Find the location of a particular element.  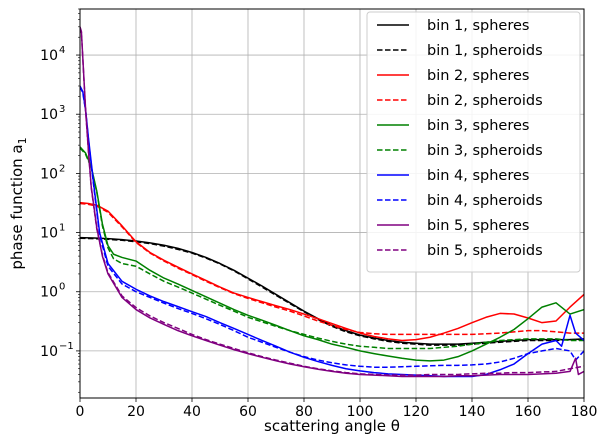

legend-label: bin 3, spheroids is located at coordinates (485, 151).